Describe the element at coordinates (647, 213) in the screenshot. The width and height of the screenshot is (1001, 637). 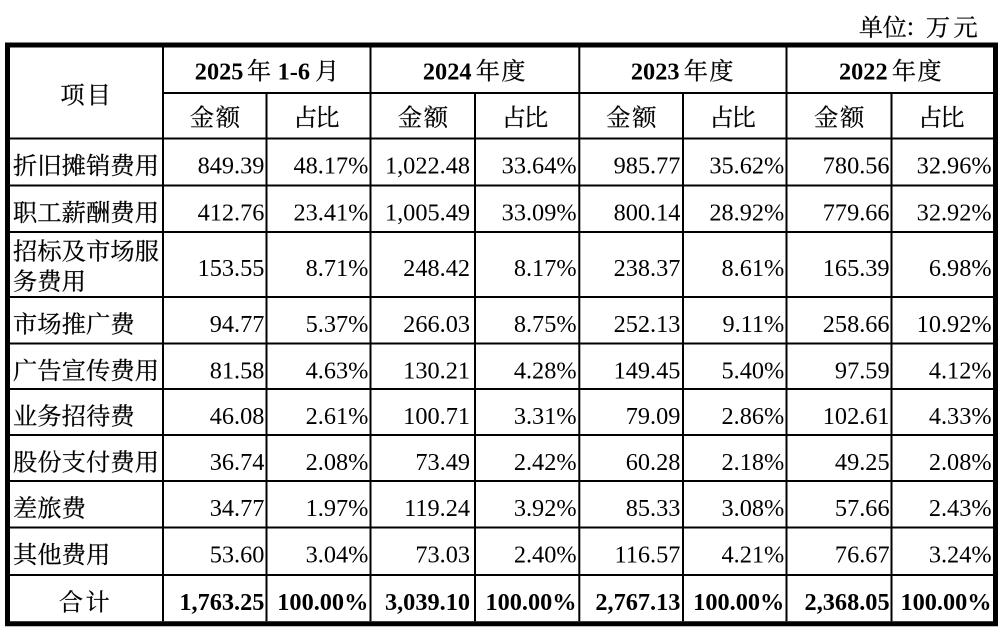
I see `svg-text: 800.14` at that location.